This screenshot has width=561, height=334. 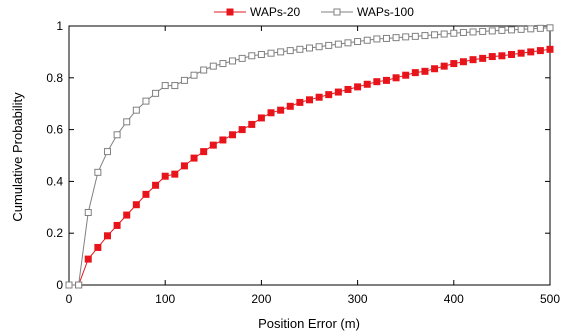 I want to click on y-tick-label: 0.2, so click(x=54, y=233).